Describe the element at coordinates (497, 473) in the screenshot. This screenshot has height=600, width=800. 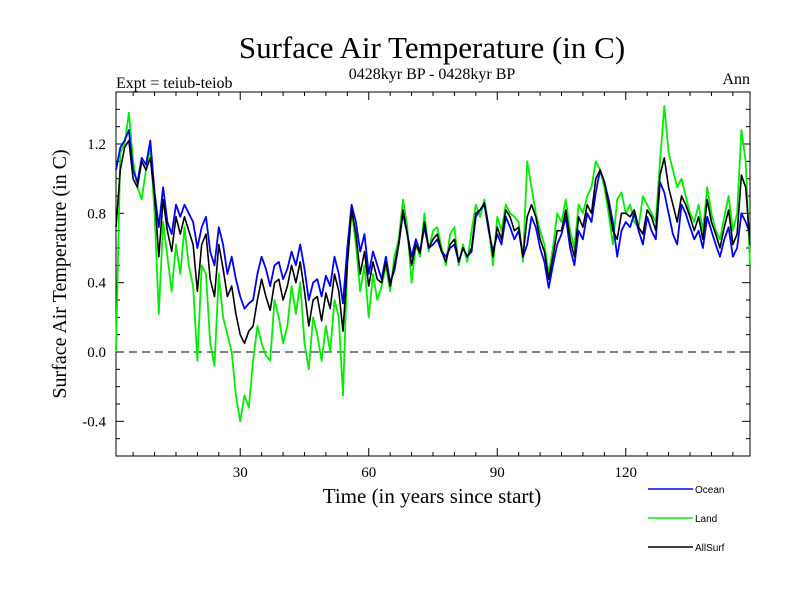
I see `x-tick-label: 90` at that location.